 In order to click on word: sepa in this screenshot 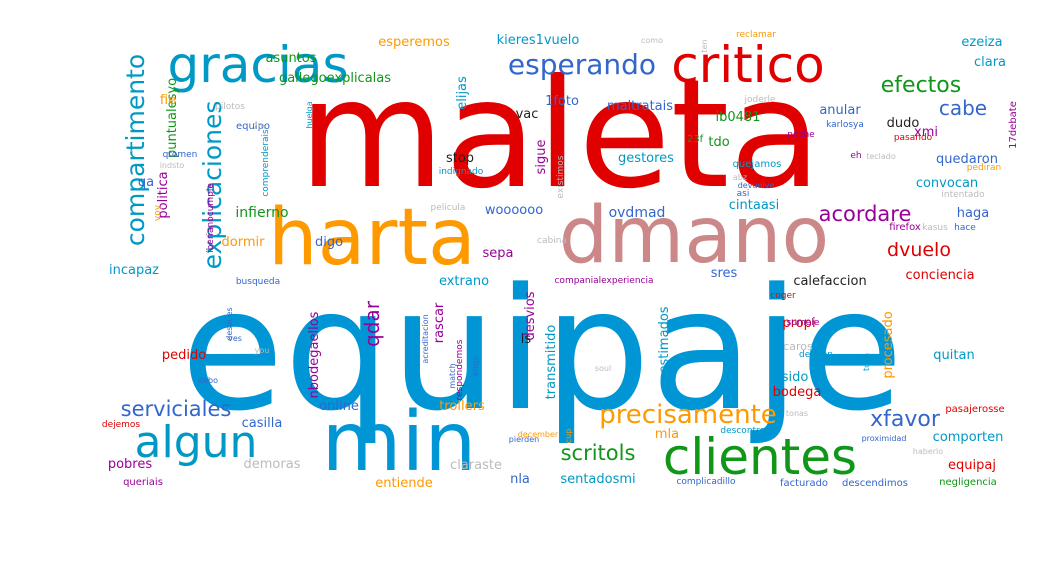, I will do `click(498, 253)`.